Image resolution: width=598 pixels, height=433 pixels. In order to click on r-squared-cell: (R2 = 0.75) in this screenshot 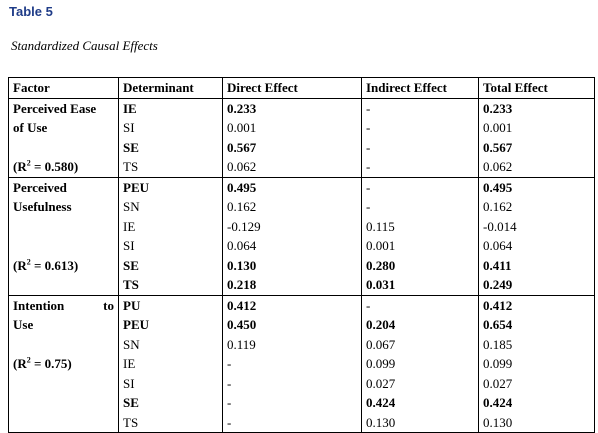, I will do `click(63, 364)`.